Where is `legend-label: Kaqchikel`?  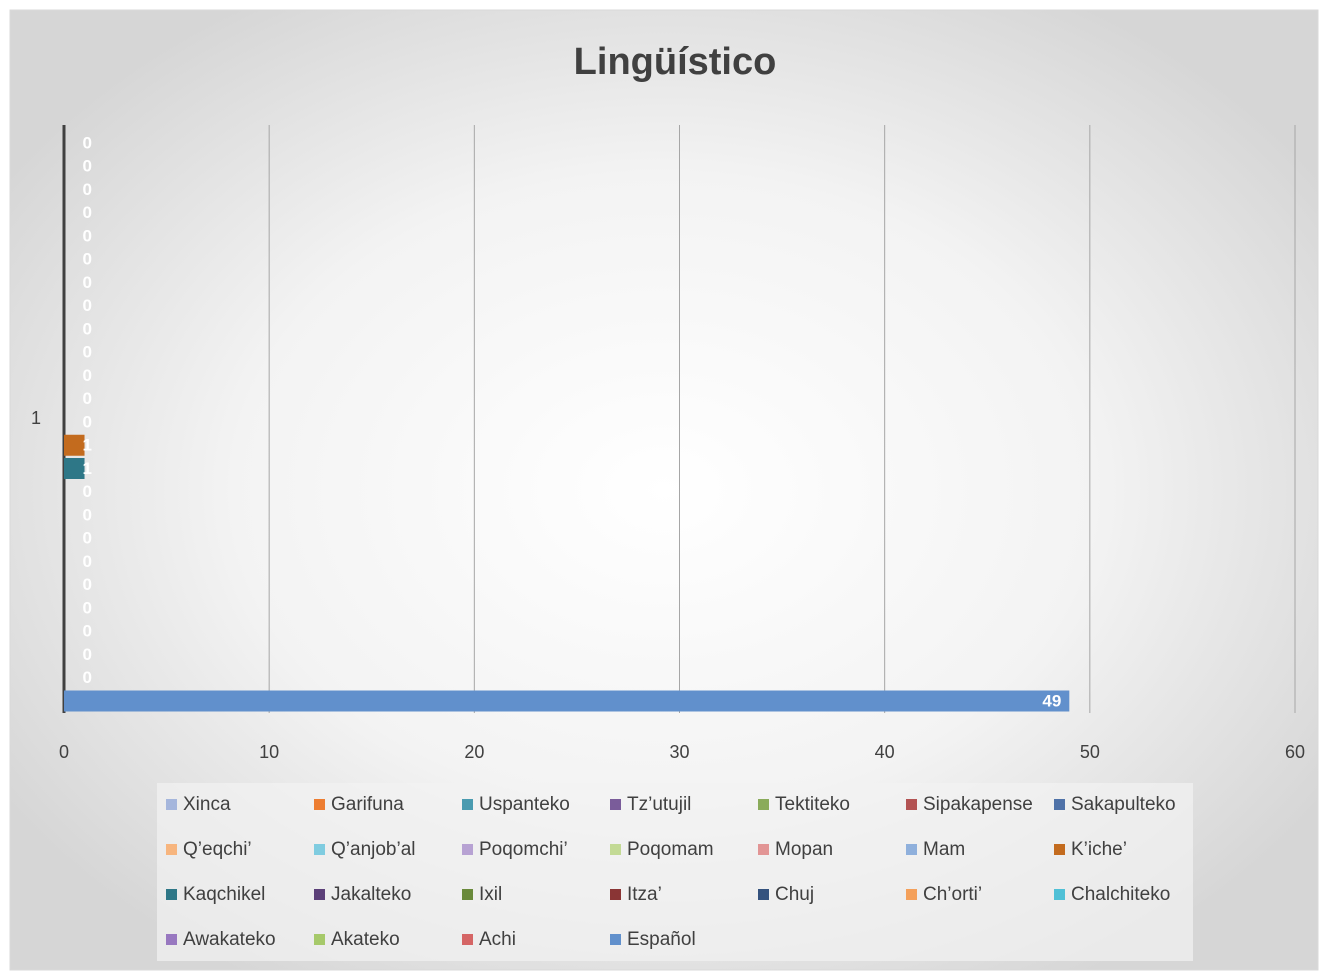
legend-label: Kaqchikel is located at coordinates (224, 894).